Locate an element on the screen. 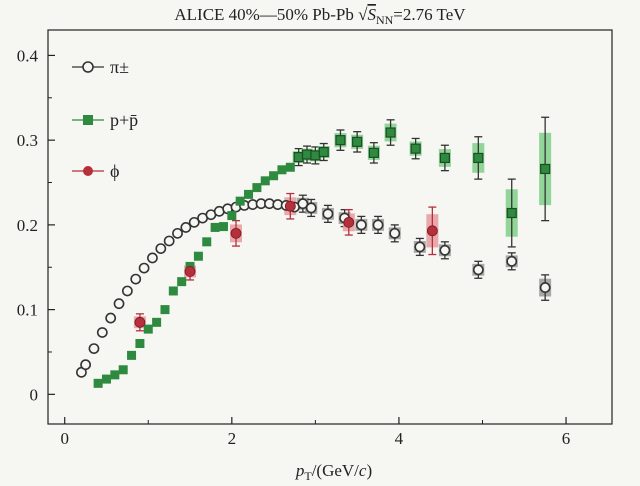 The image size is (640, 486). legend-marker-phi is located at coordinates (88, 171).